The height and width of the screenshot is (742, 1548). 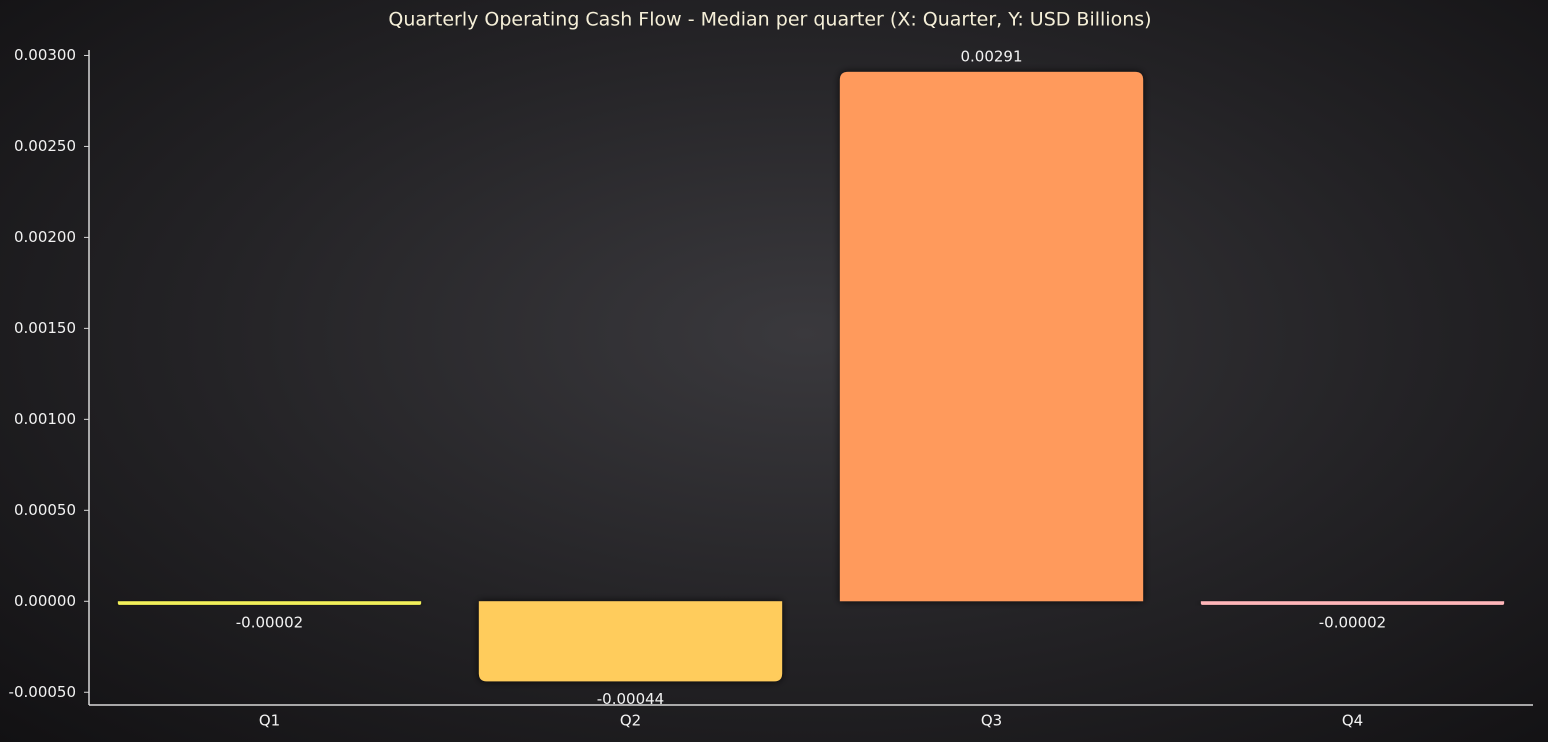 I want to click on y-tick-label: 0.00200, so click(x=45, y=237).